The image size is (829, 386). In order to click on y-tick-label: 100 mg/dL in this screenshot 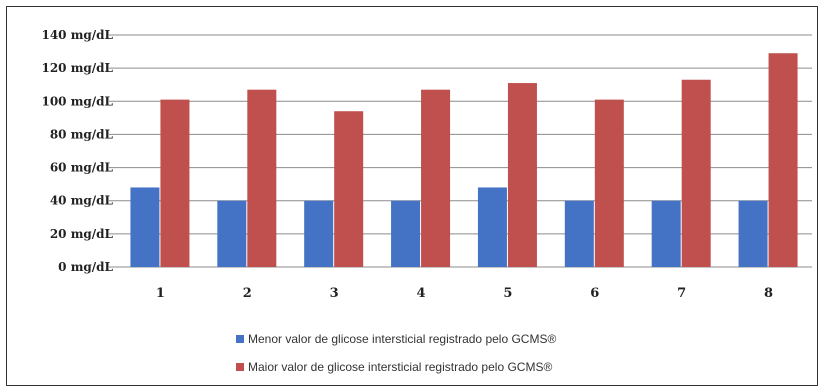, I will do `click(77, 101)`.